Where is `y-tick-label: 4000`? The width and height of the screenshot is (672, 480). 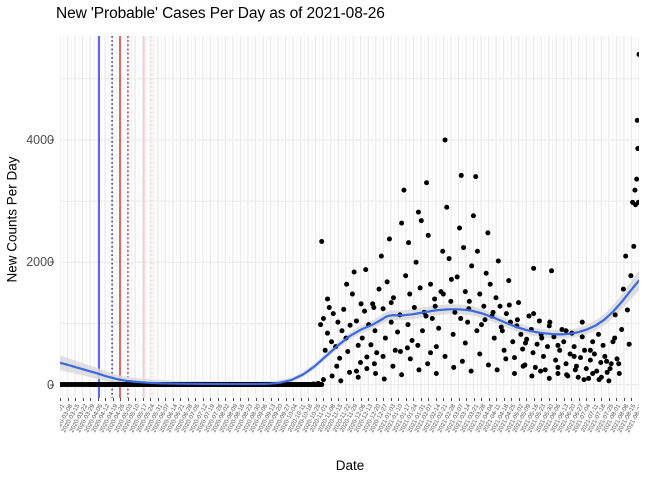
y-tick-label: 4000 is located at coordinates (40, 139).